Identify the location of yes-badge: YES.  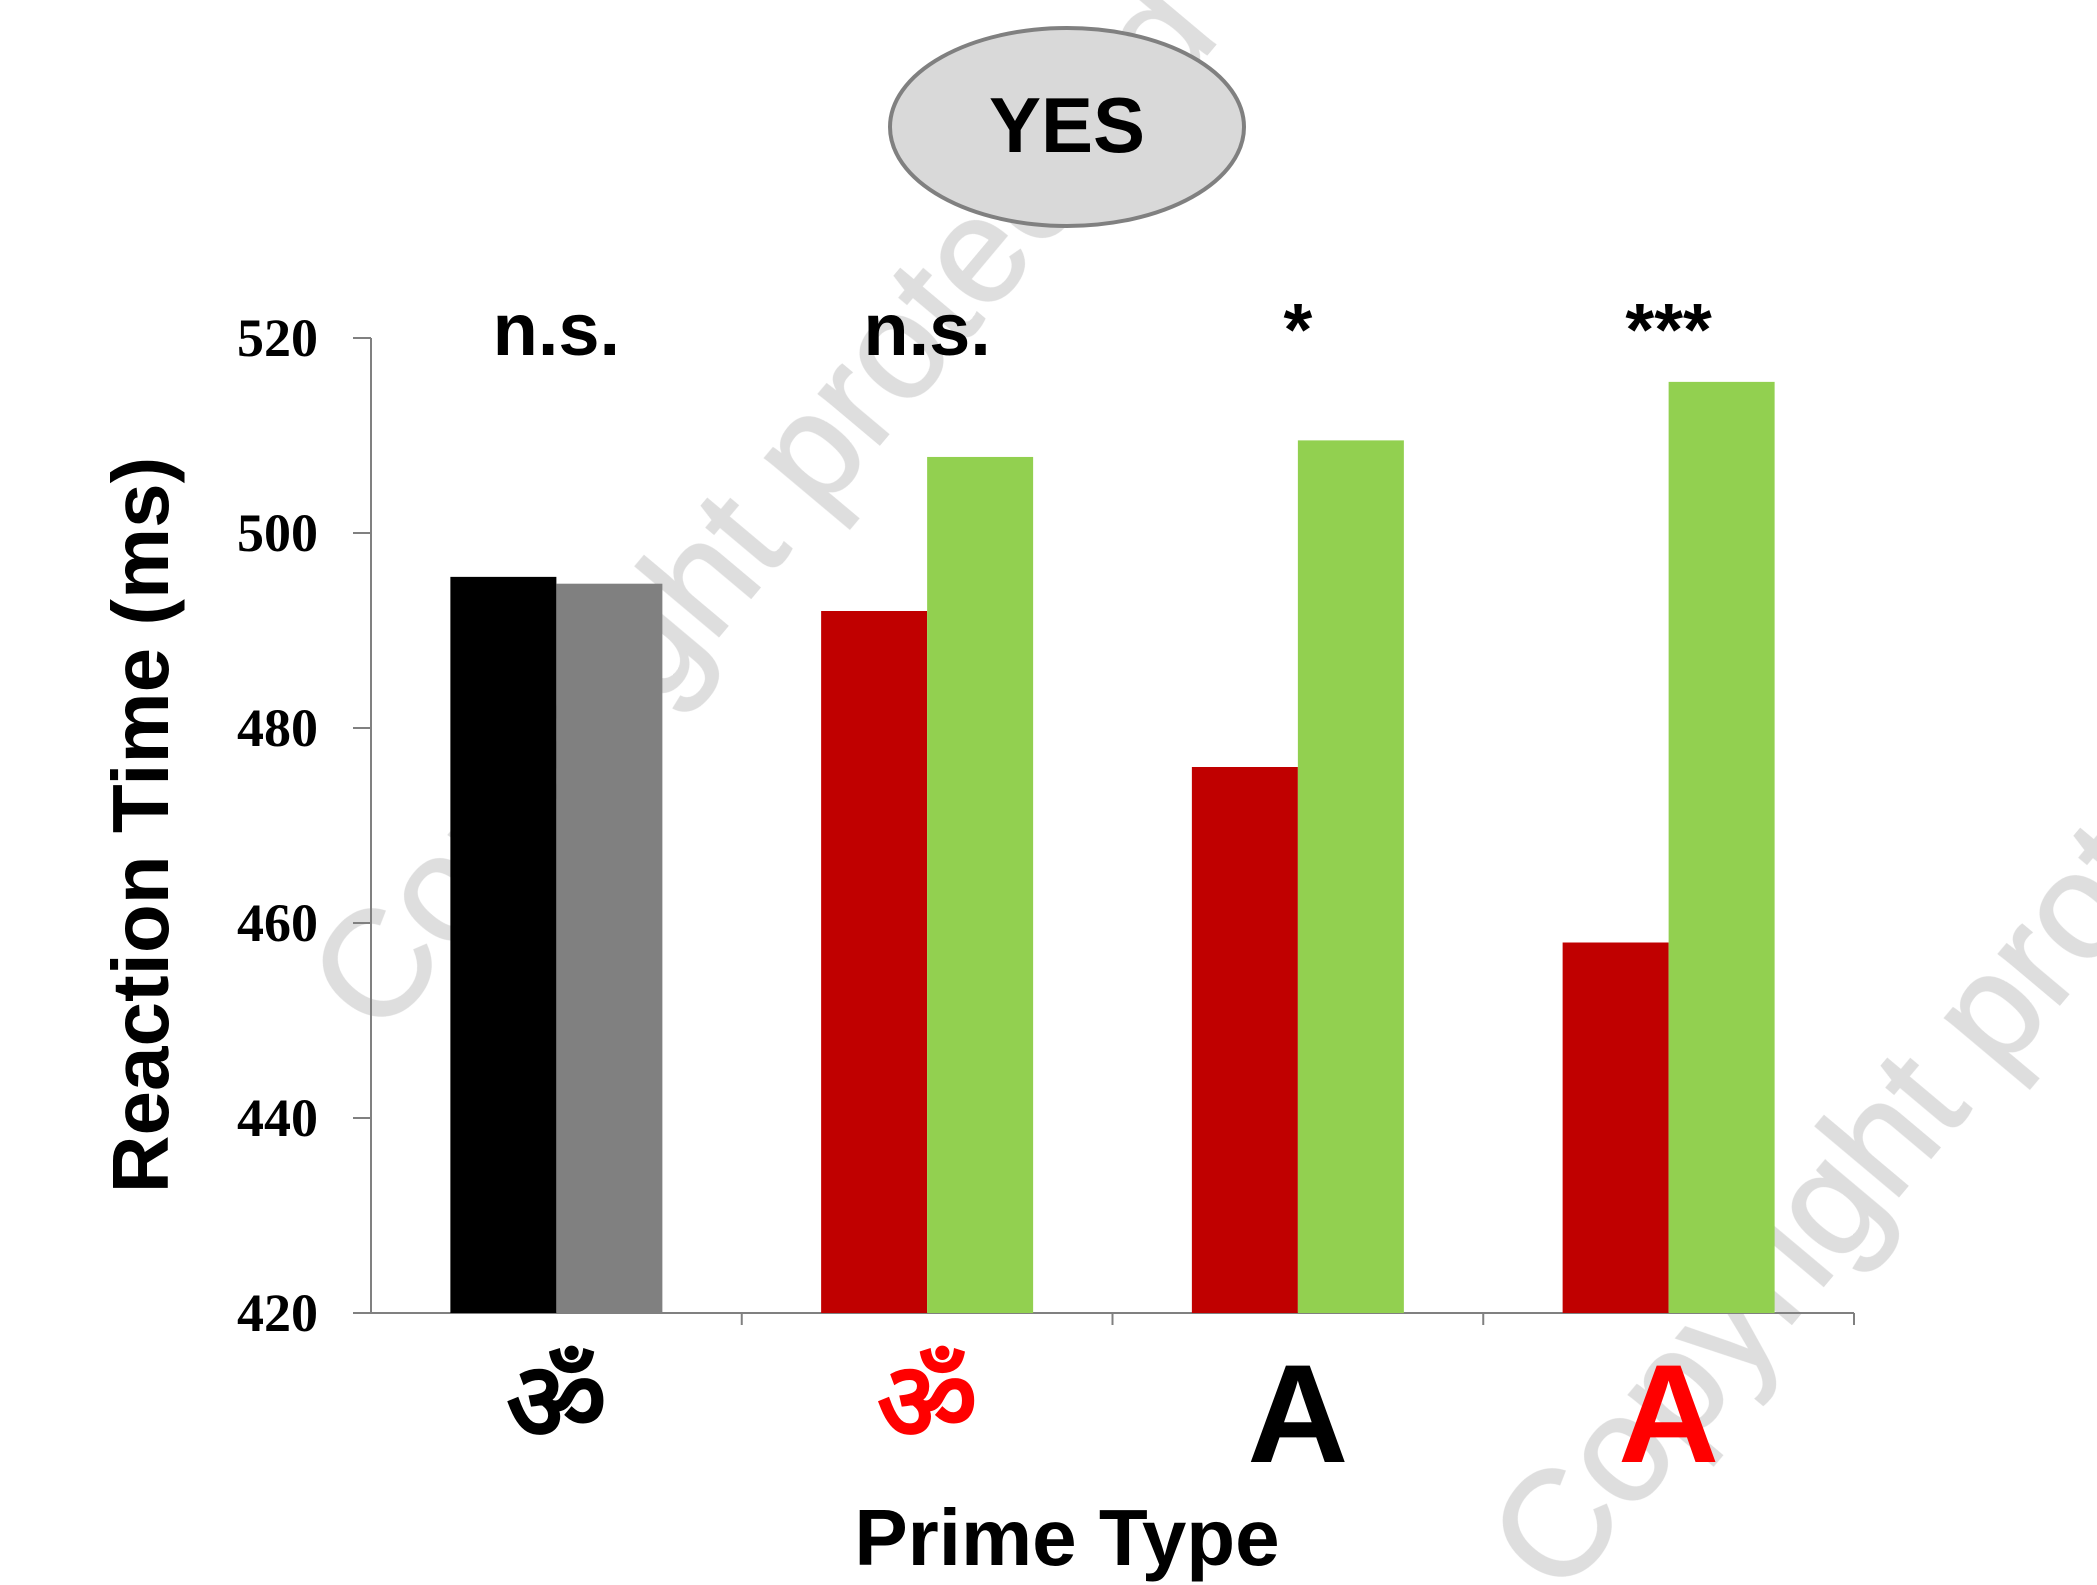
(1067, 127).